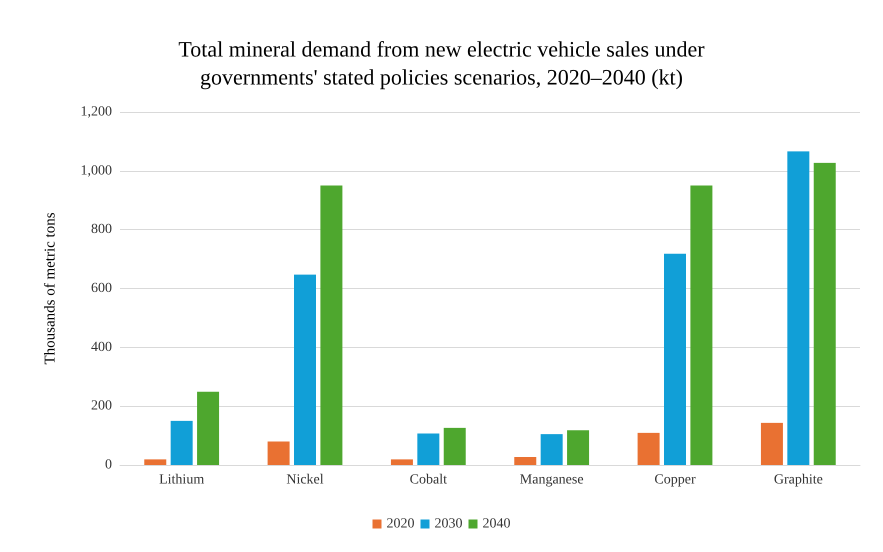 The image size is (883, 552). I want to click on x-tick-label: Nickel, so click(305, 480).